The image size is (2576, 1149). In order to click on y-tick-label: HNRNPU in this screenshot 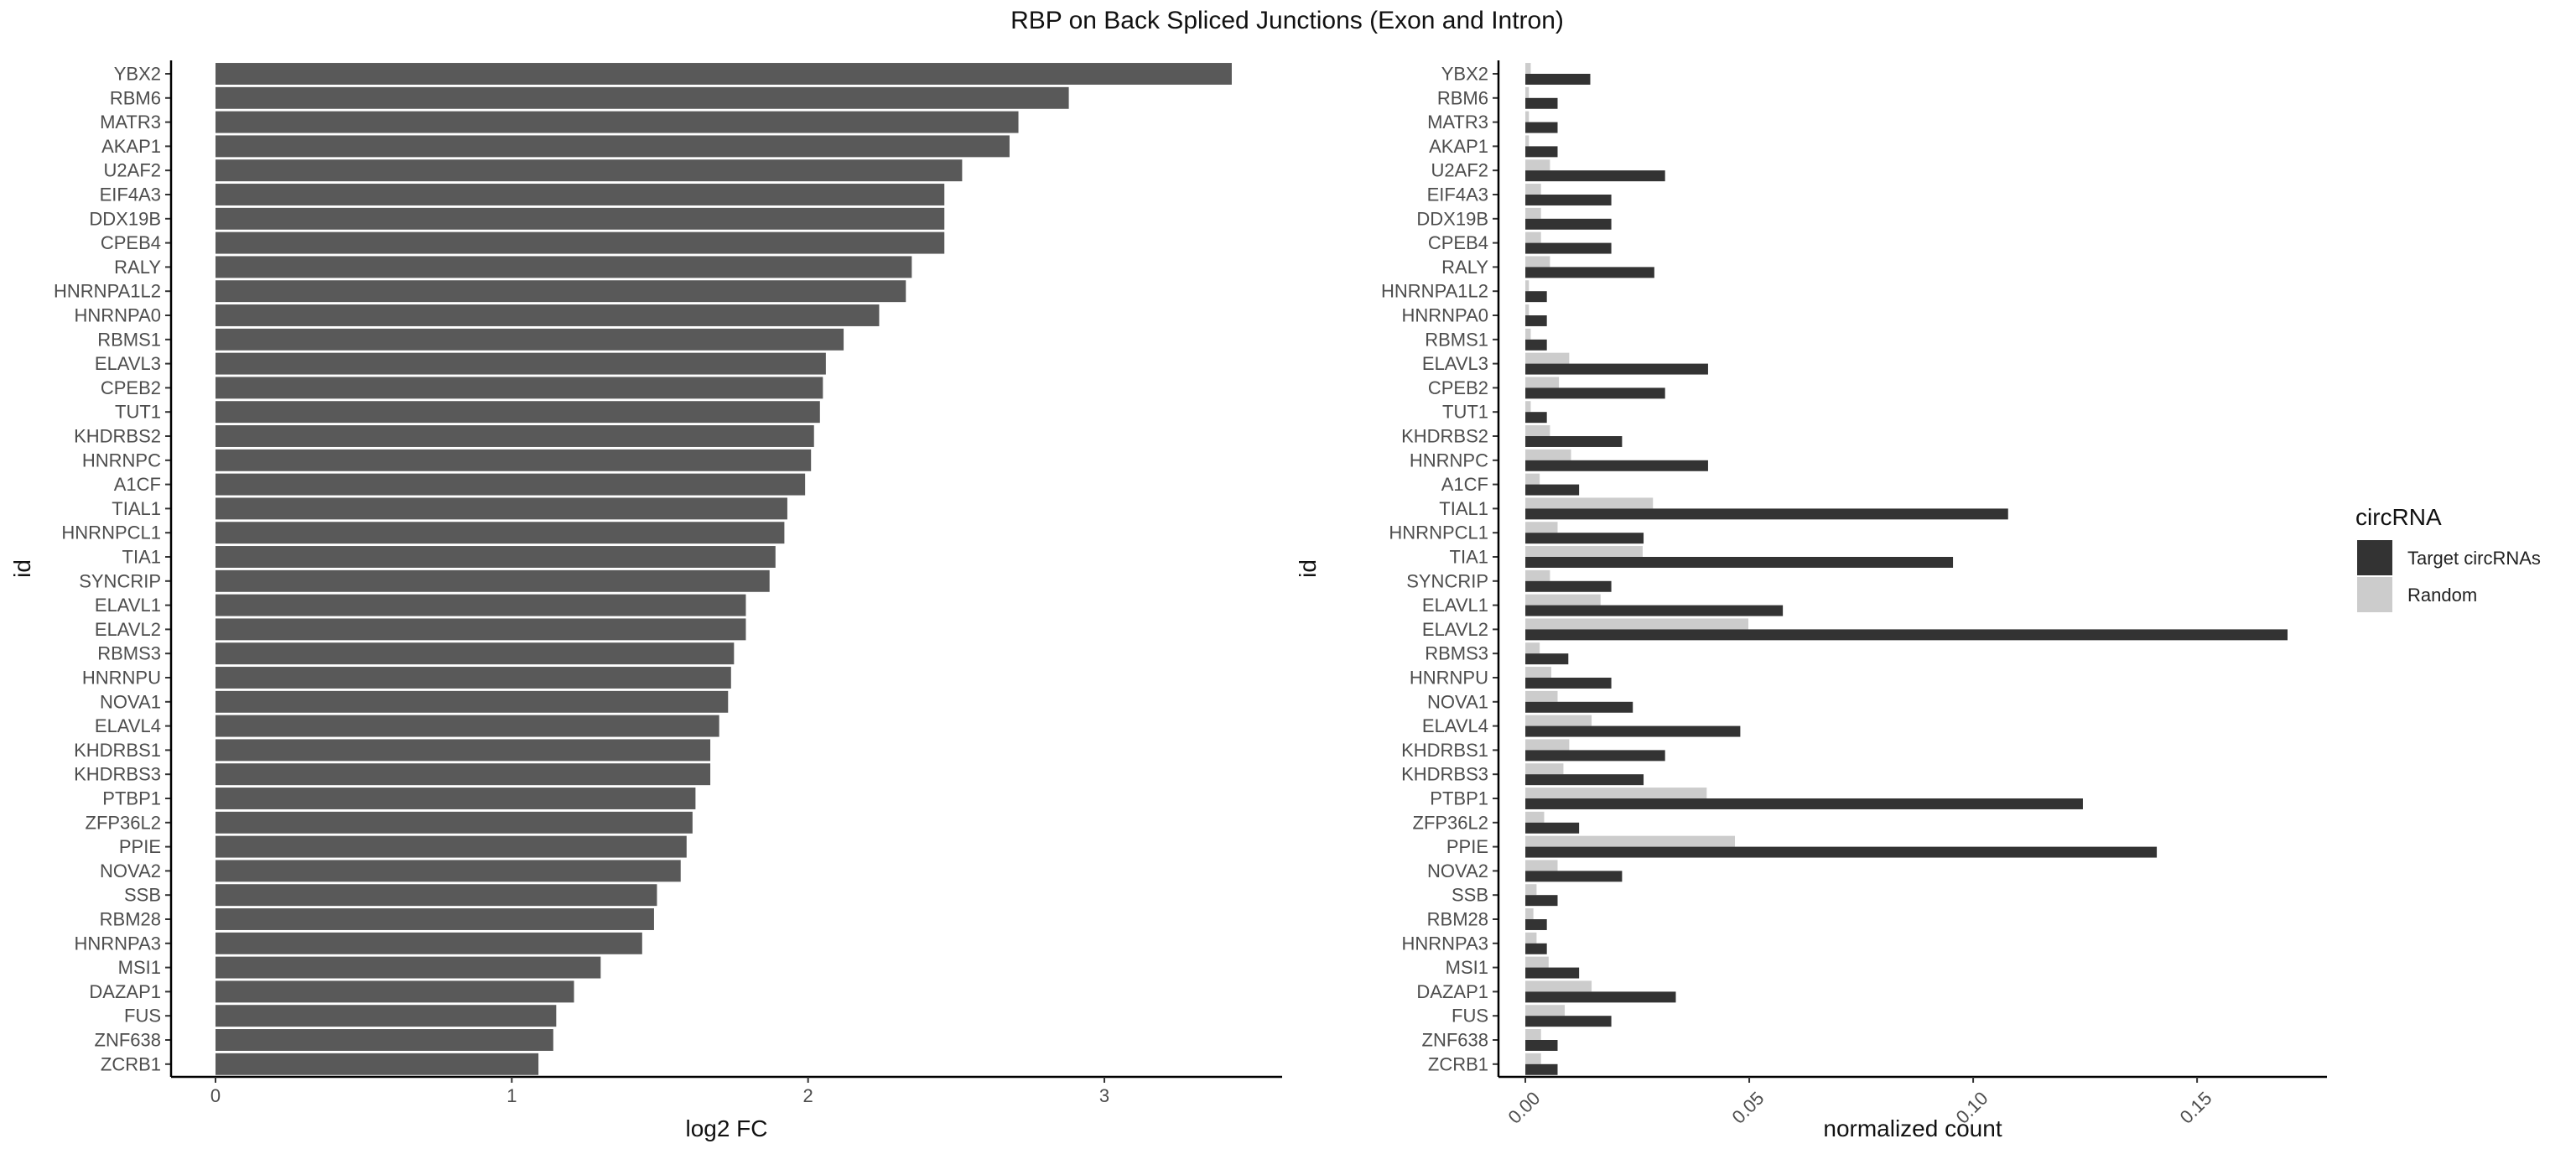, I will do `click(121, 678)`.